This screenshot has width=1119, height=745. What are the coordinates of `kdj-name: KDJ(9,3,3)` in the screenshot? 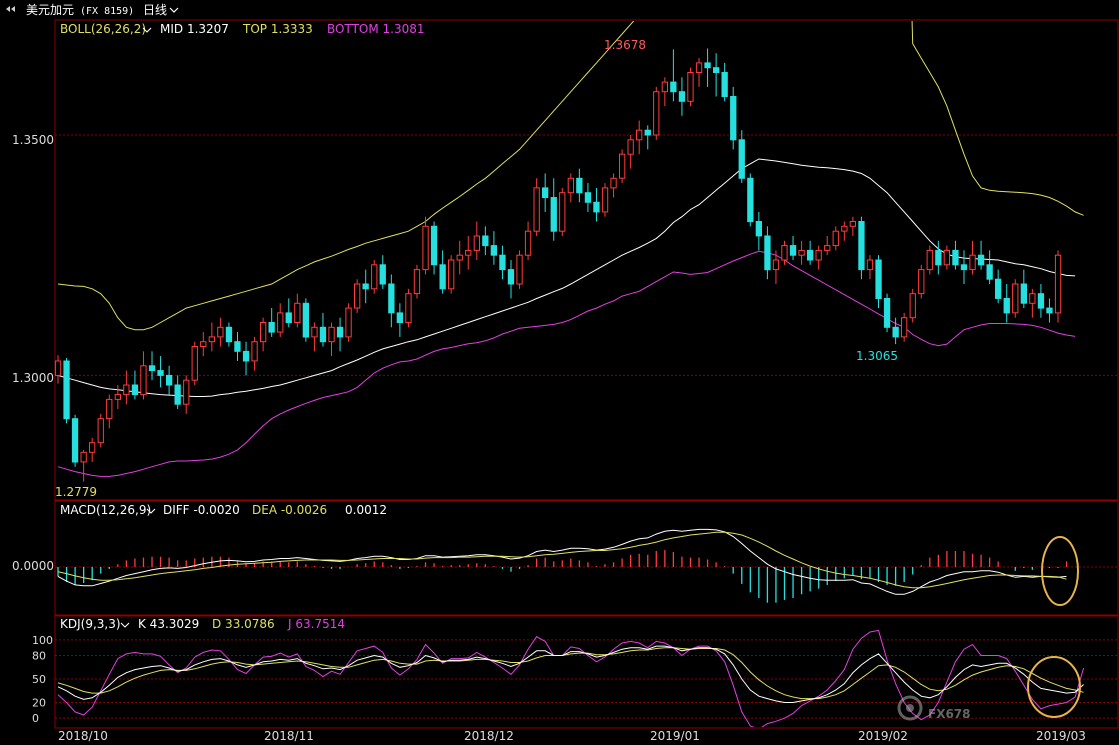 It's located at (90, 624).